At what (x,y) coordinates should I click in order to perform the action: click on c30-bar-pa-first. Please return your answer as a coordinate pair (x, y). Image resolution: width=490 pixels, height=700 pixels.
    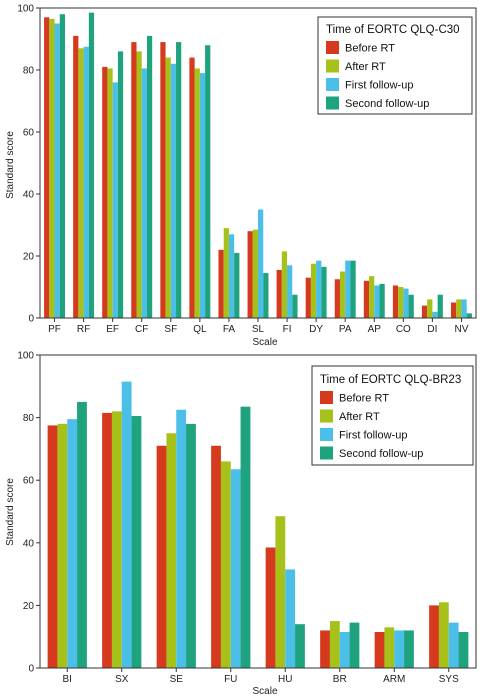
    Looking at the image, I should click on (348, 289).